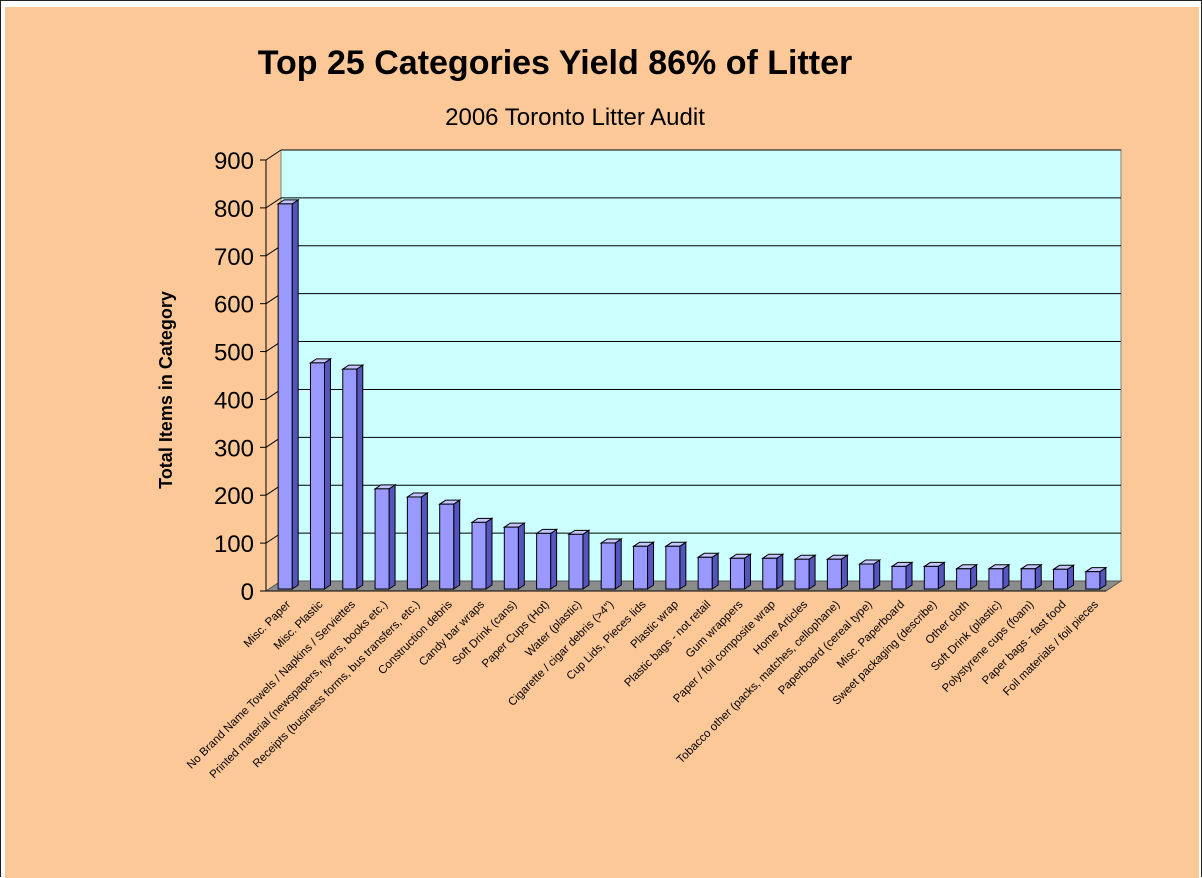  Describe the element at coordinates (553, 629) in the screenshot. I see `x-tick-label: Water (plastic)` at that location.